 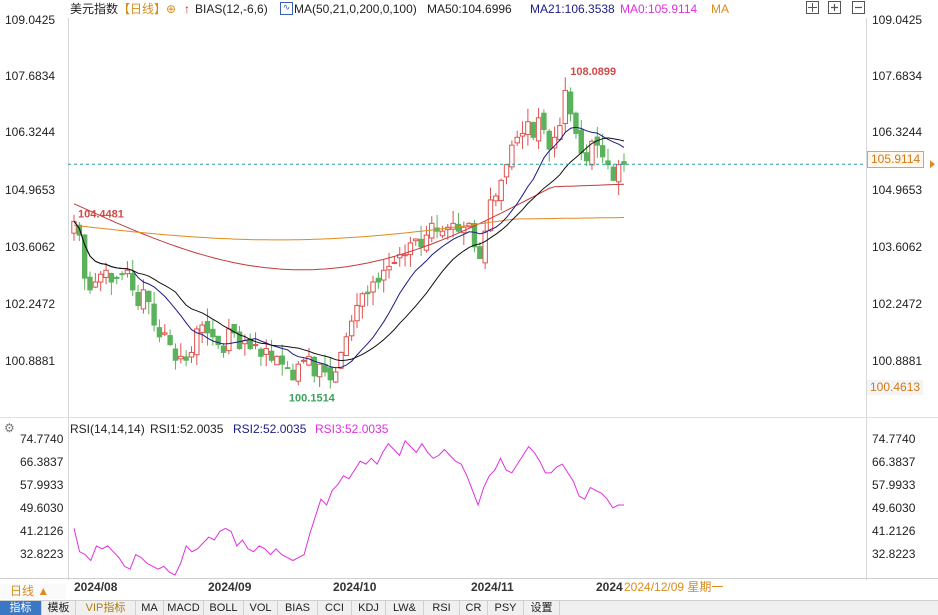 I want to click on period-label: 【日线】, so click(x=142, y=9).